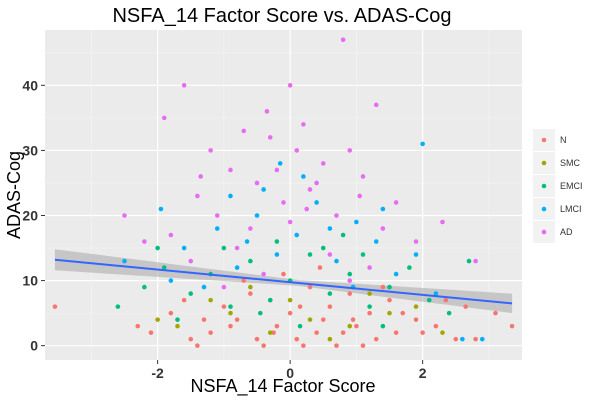  I want to click on y-tick-label: 20, so click(30, 216).